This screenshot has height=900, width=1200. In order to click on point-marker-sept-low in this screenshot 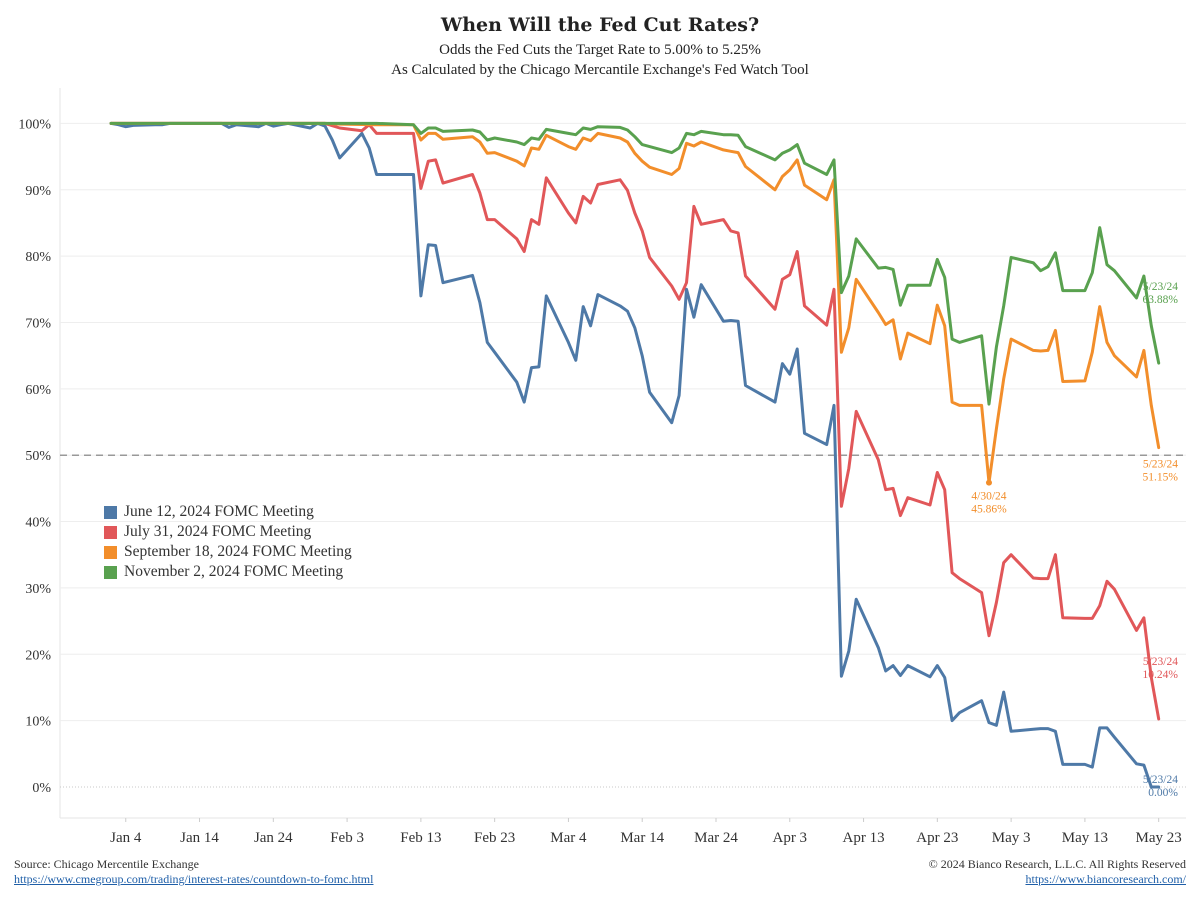, I will do `click(988, 482)`.